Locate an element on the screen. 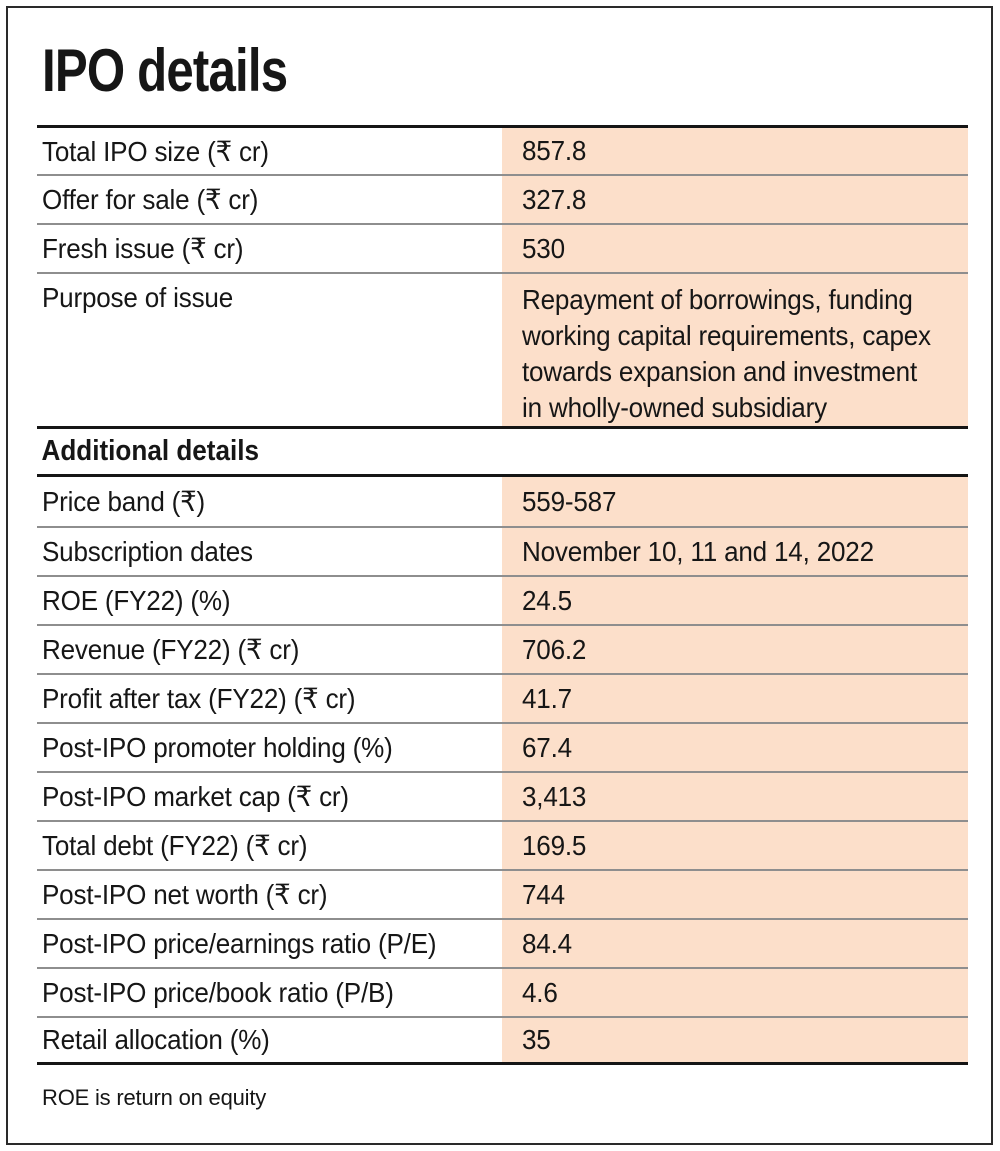  row-label-cell: Post-IPO net worth (₹ cr) is located at coordinates (269, 894).